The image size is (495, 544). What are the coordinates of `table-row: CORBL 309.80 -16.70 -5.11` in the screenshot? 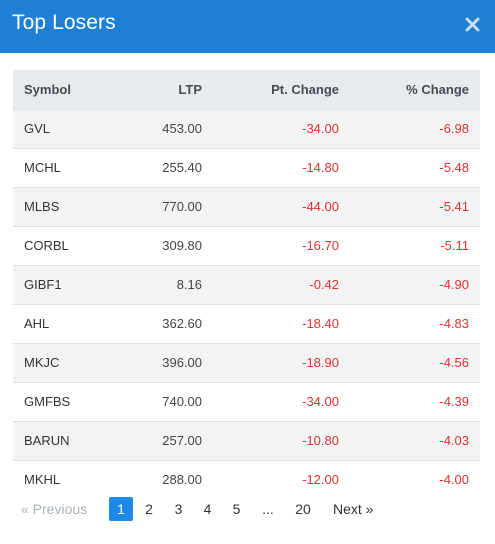 It's located at (246, 245).